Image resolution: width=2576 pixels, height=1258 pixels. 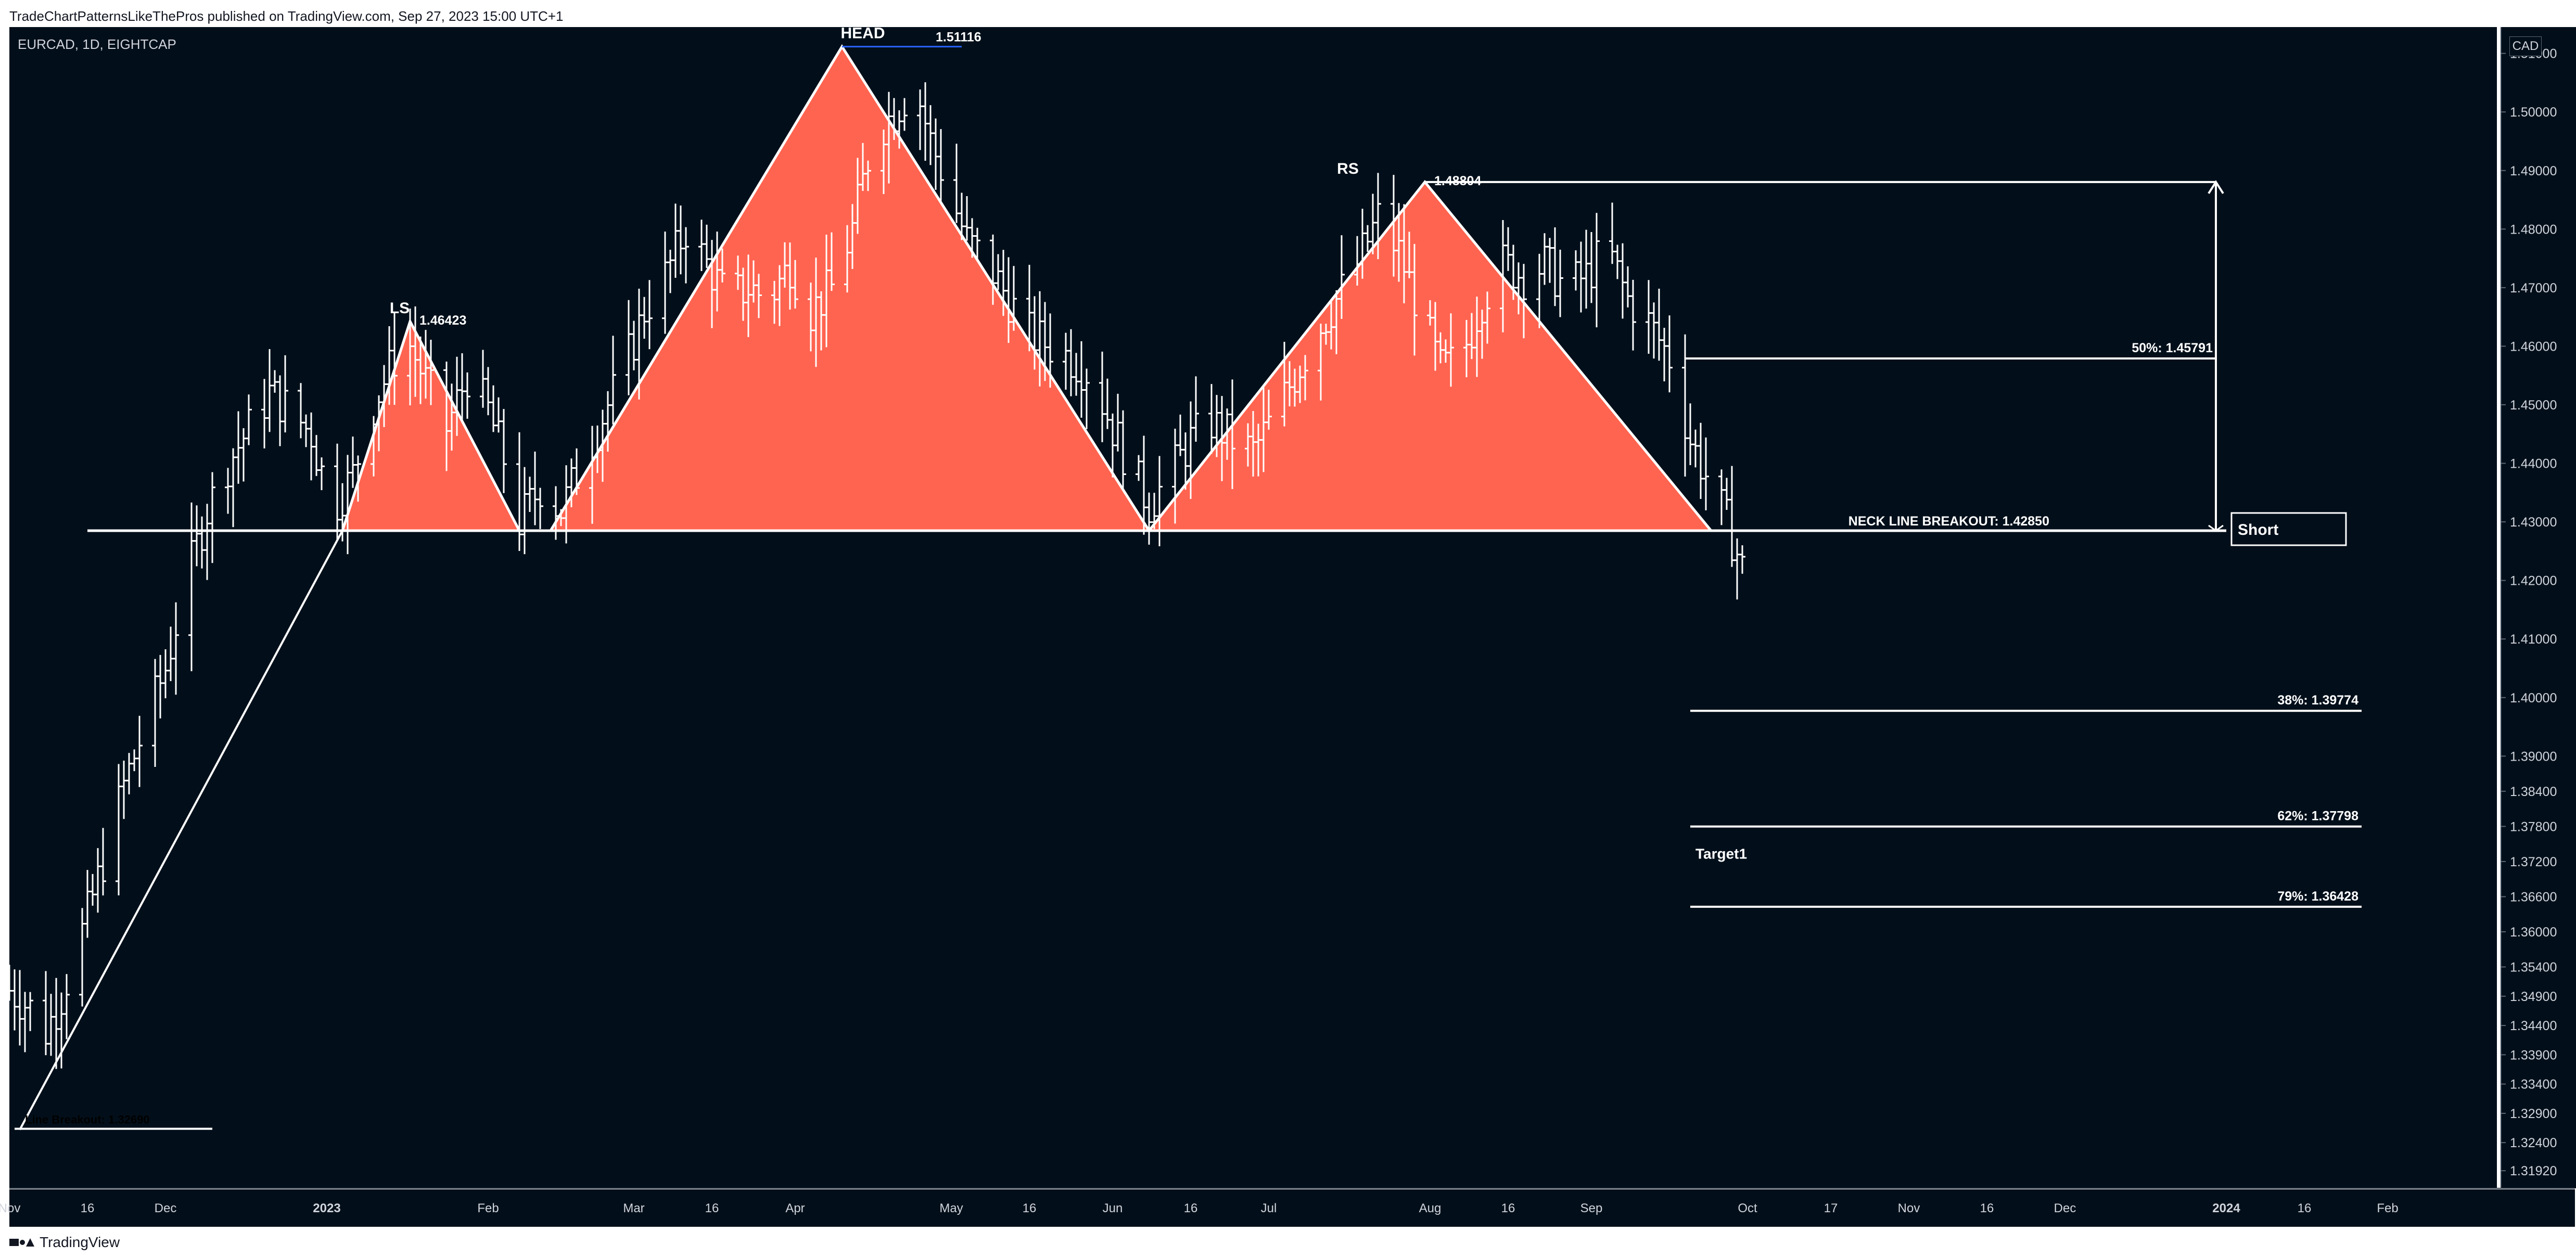 What do you see at coordinates (2533, 112) in the screenshot?
I see `price-tick-label: 1.50000` at bounding box center [2533, 112].